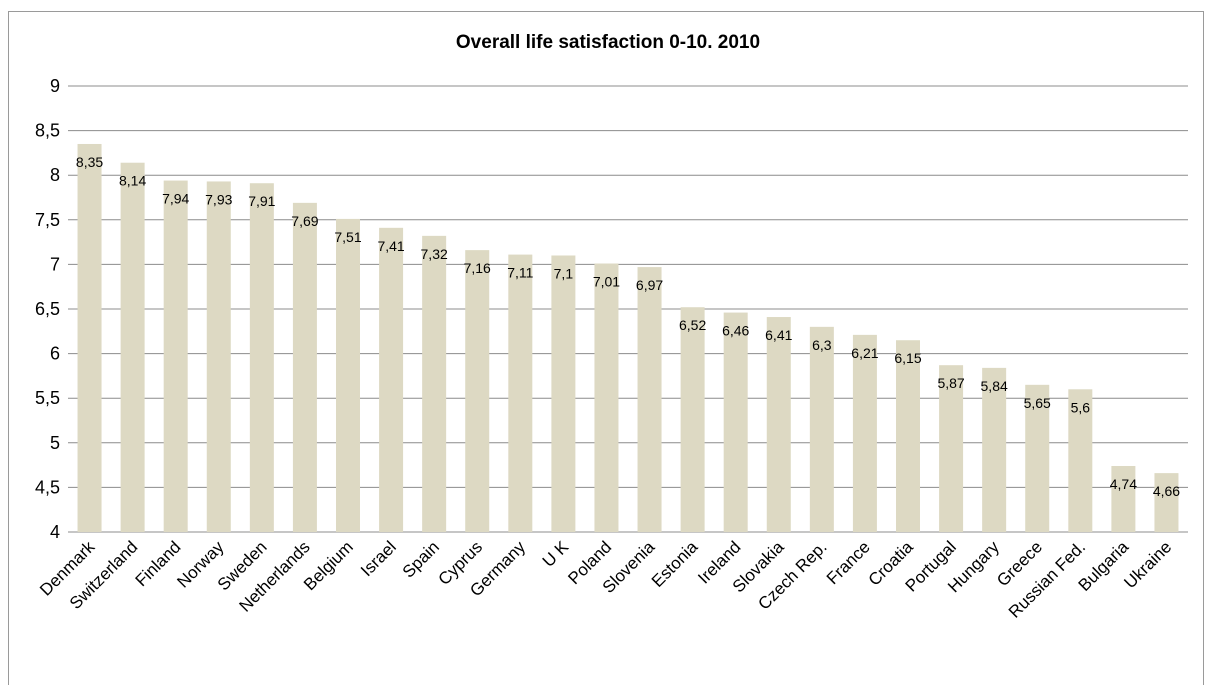 This screenshot has width=1211, height=685. What do you see at coordinates (907, 358) in the screenshot?
I see `data-label: 6,15` at bounding box center [907, 358].